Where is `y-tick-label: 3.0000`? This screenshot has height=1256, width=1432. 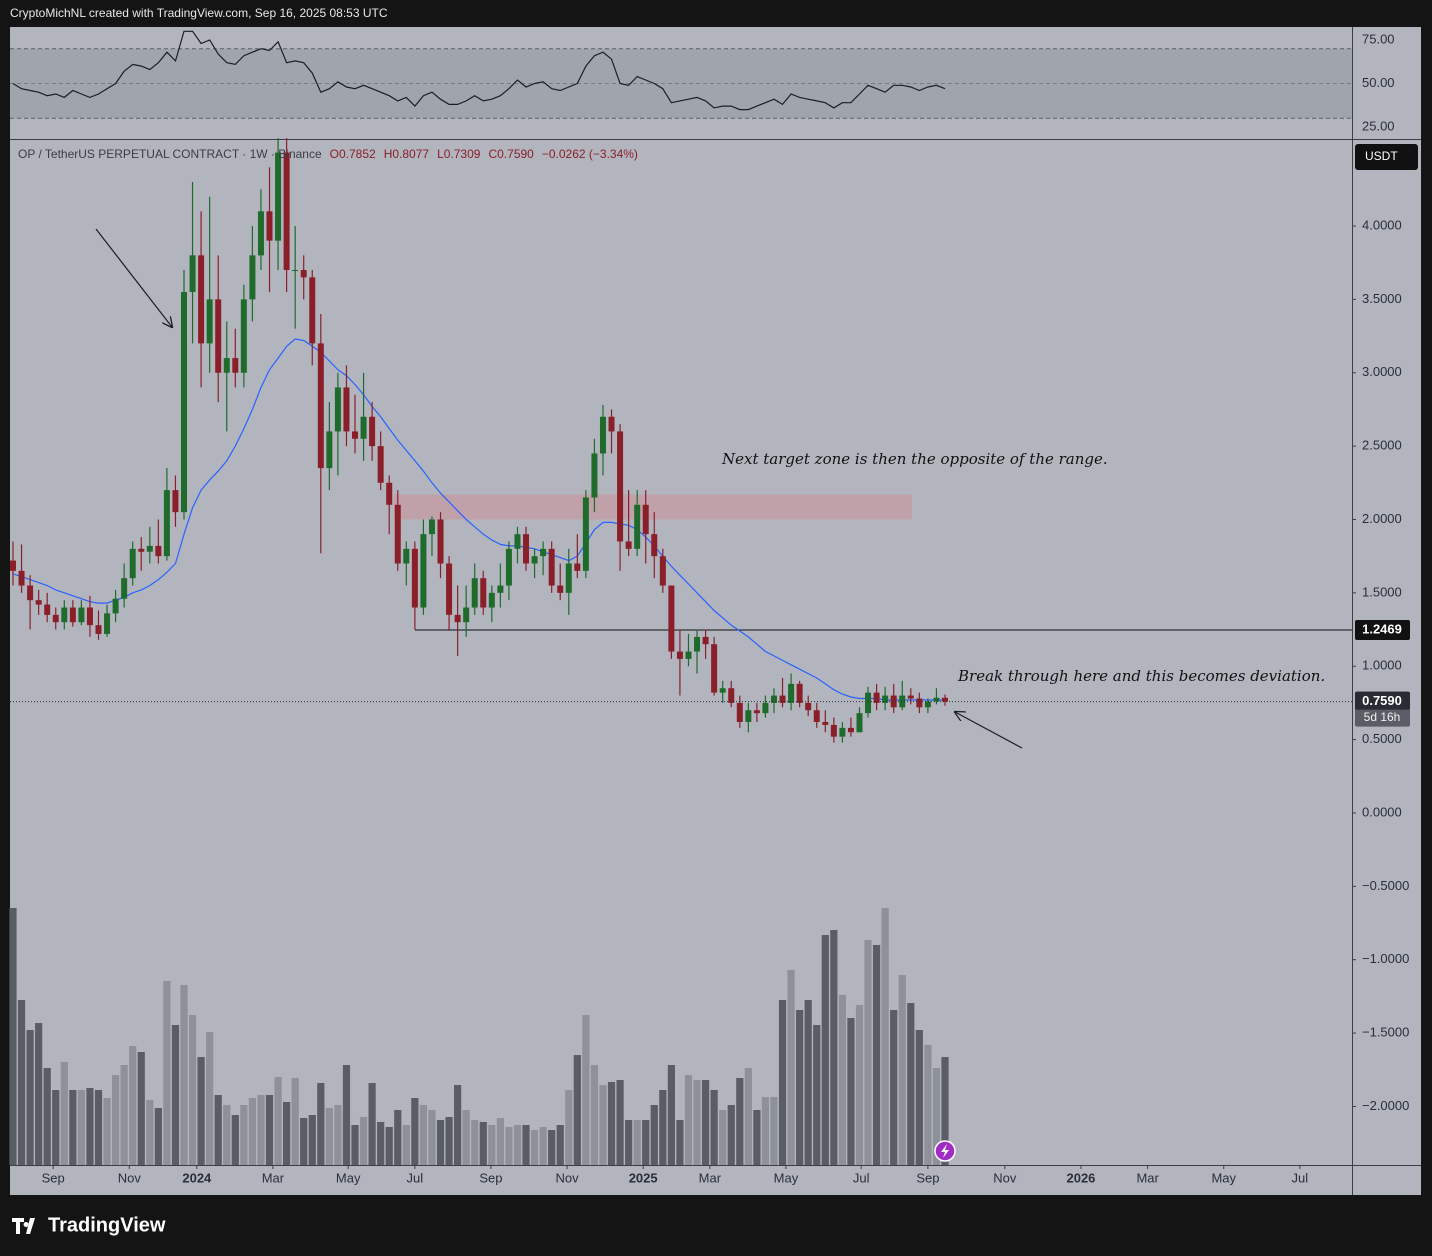 y-tick-label: 3.0000 is located at coordinates (1382, 371).